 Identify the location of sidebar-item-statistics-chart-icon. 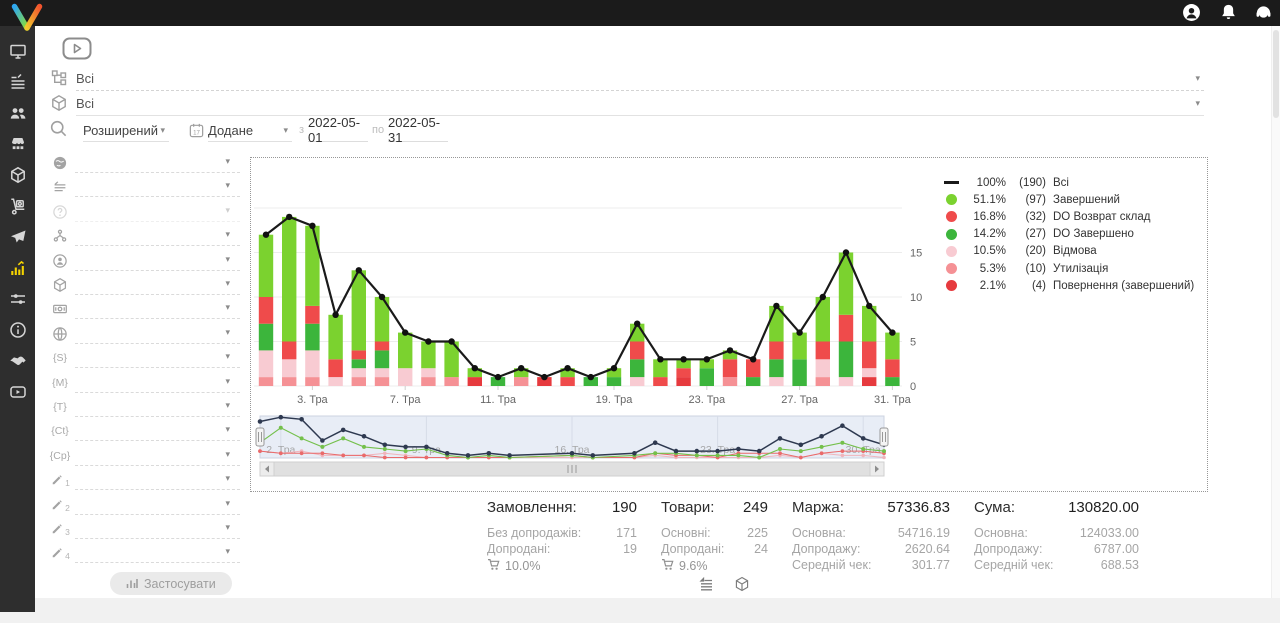
(17, 267).